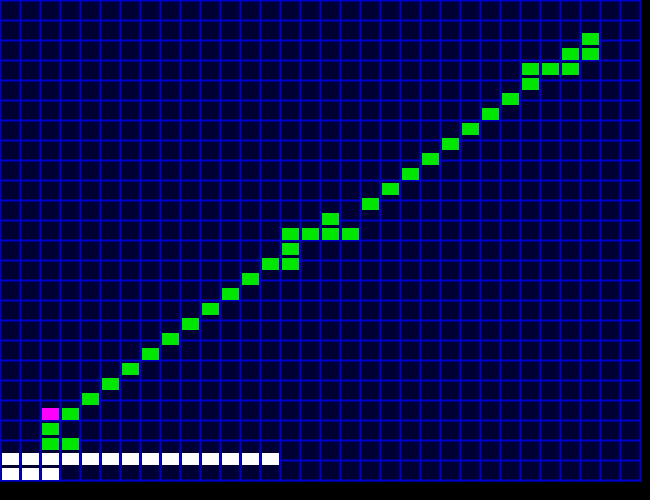 This screenshot has width=650, height=500. I want to click on head-cell, so click(50, 414).